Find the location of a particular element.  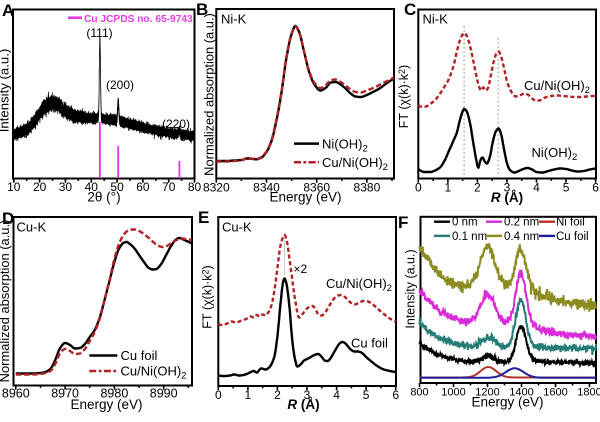

svg-text: 8980 is located at coordinates (114, 394).